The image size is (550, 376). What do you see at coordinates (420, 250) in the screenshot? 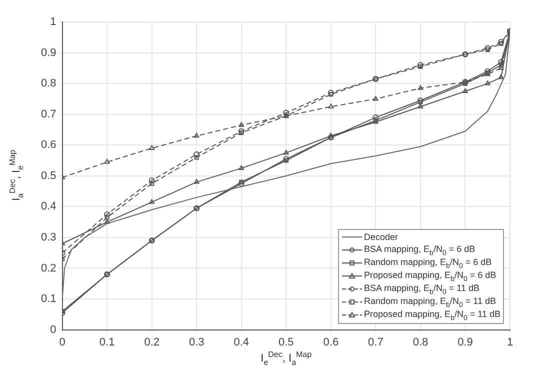
I see `legend-label: BSA mapping, E$_{b}$/N$_{0}$ = 6 dB` at bounding box center [420, 250].